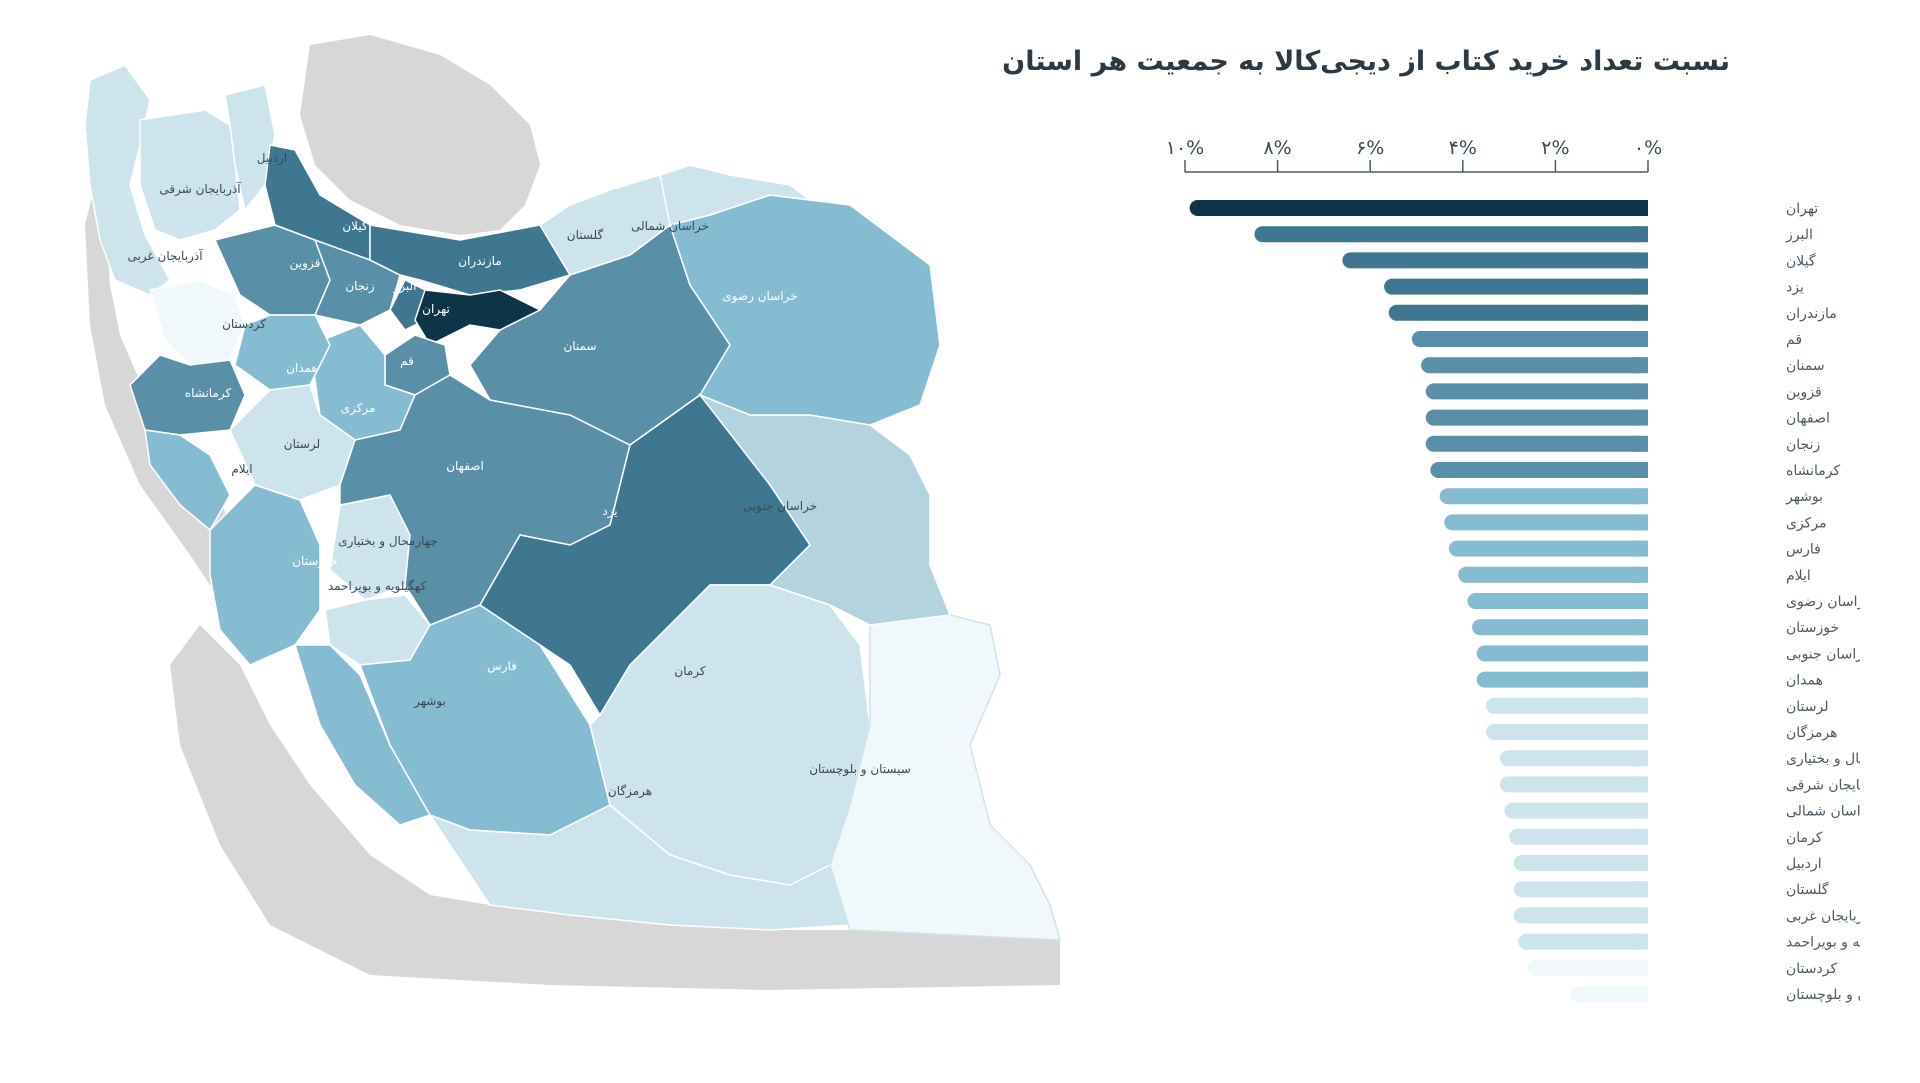 This screenshot has width=1920, height=1083. I want to click on map-label: اصفهان, so click(465, 466).